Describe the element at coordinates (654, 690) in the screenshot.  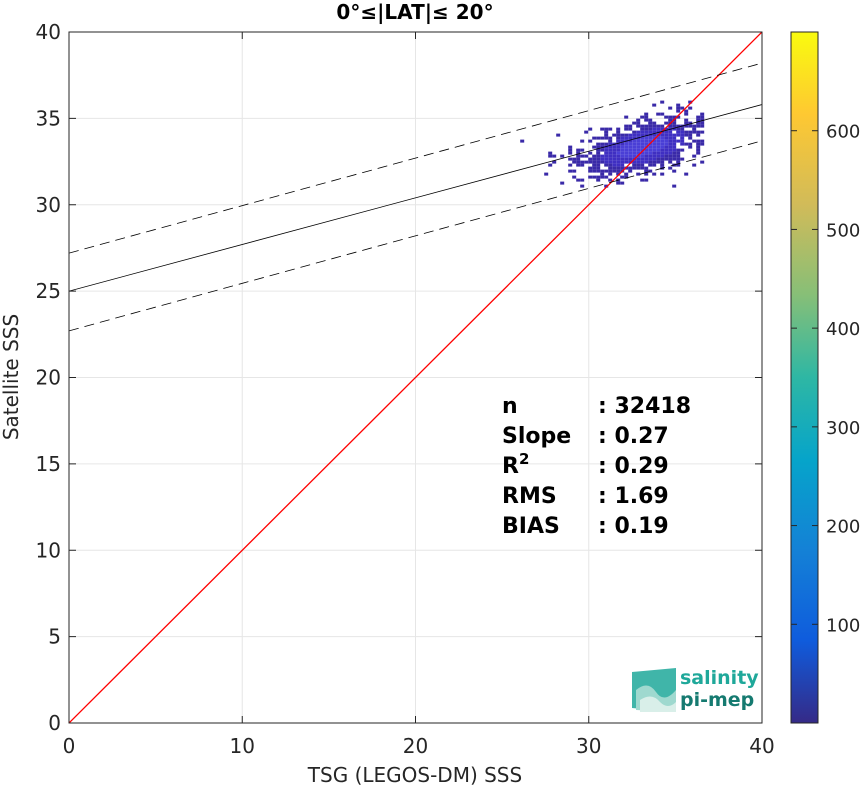
I see `logo-wave-icon` at that location.